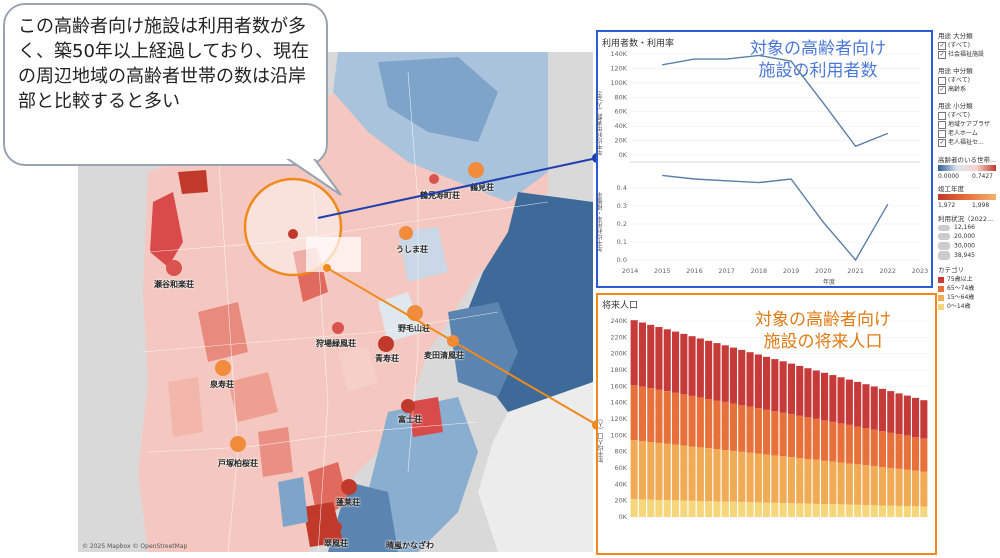  Describe the element at coordinates (622, 224) in the screenshot. I see `y-tick-label: 0.2` at that location.